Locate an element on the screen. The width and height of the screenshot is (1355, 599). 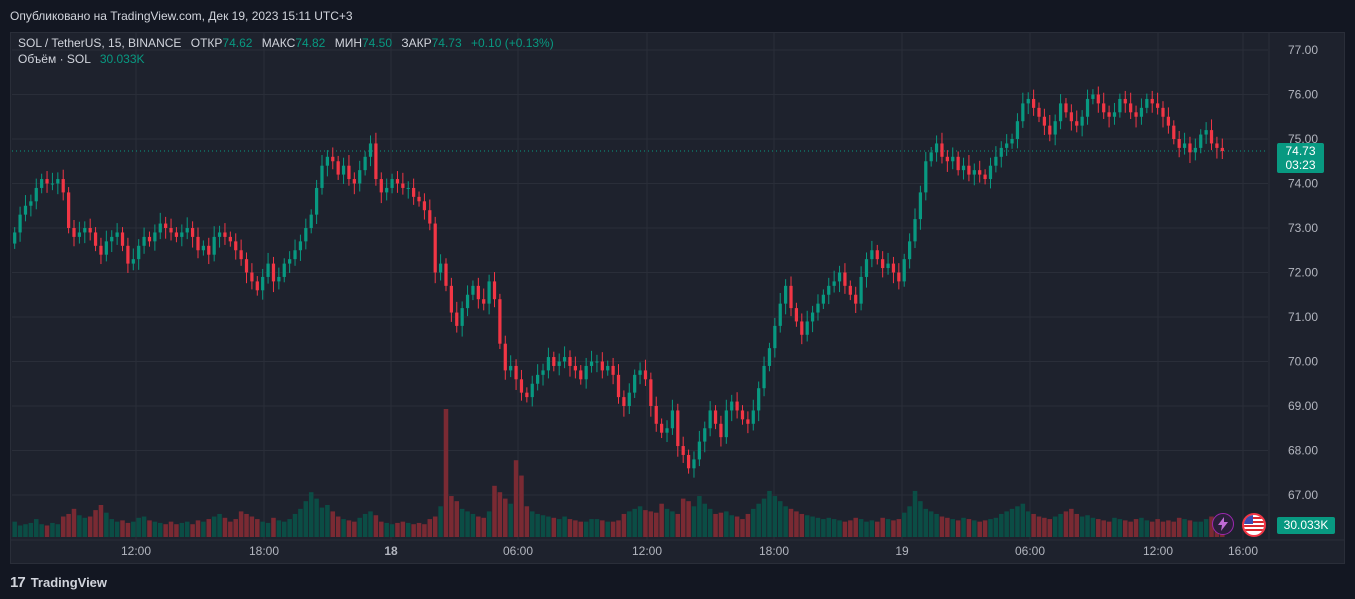
symbol-label: SOL / TetherUS, 15, BINANCE is located at coordinates (100, 43).